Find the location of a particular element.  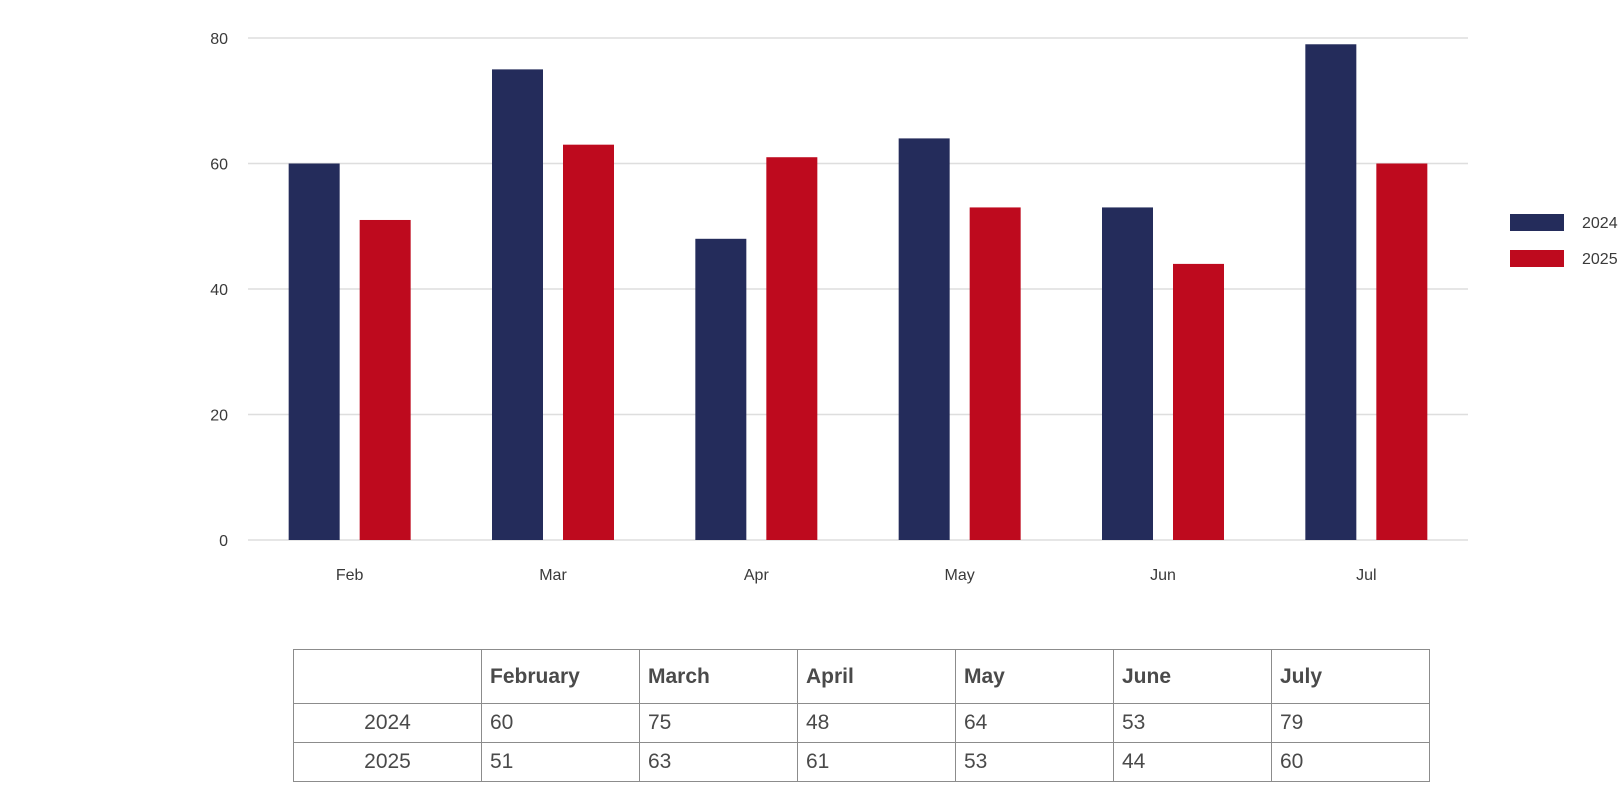

x-tick-label: Jun is located at coordinates (1163, 575).